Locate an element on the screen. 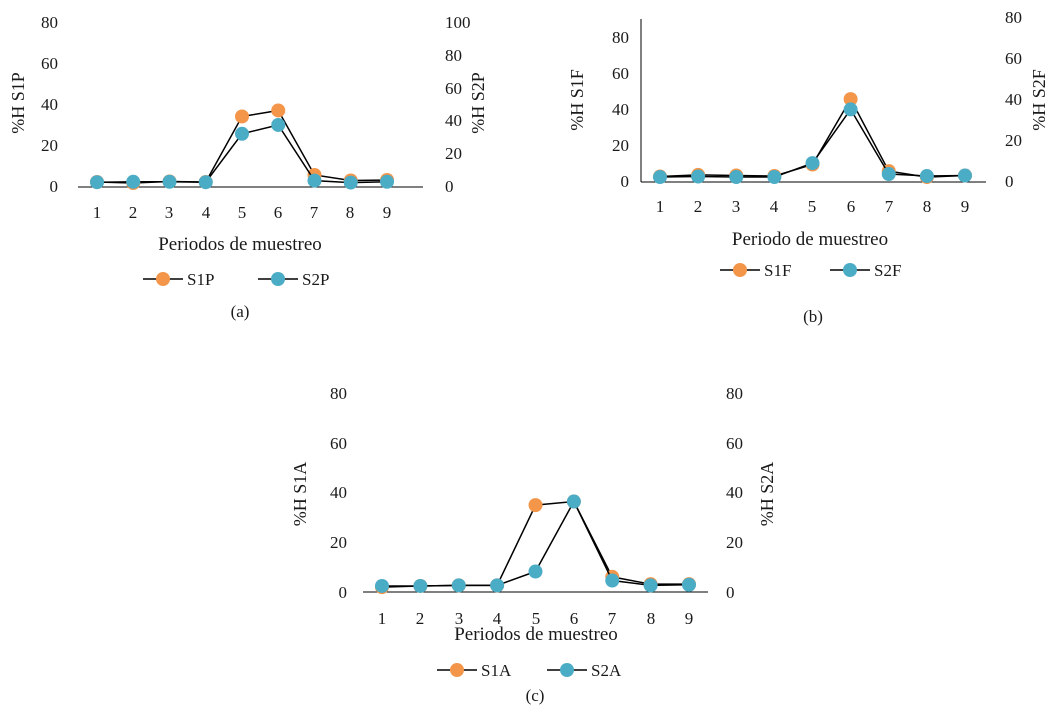  y-axis-title-right: %H S2A is located at coordinates (767, 494).